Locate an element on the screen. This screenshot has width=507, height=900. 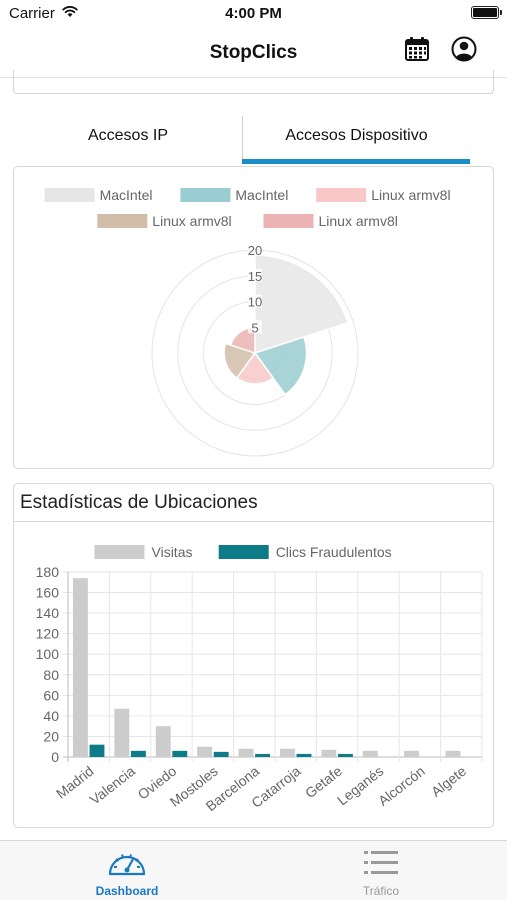
tab-trafico-label: Tráfico is located at coordinates (381, 891).